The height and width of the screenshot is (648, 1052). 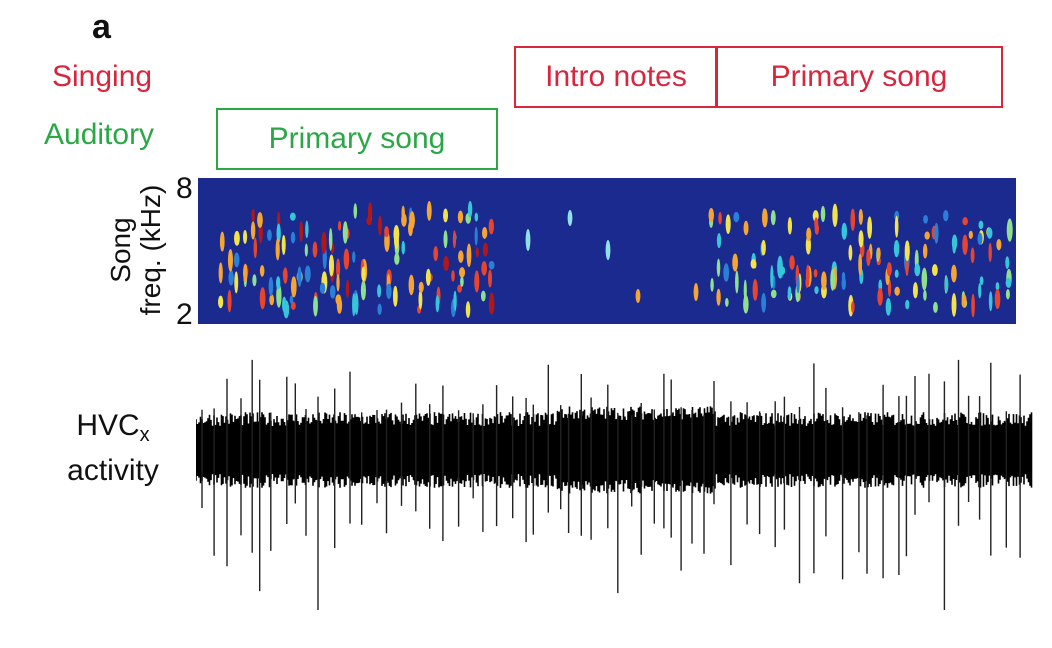 What do you see at coordinates (101, 27) in the screenshot?
I see `panel-letter: a` at bounding box center [101, 27].